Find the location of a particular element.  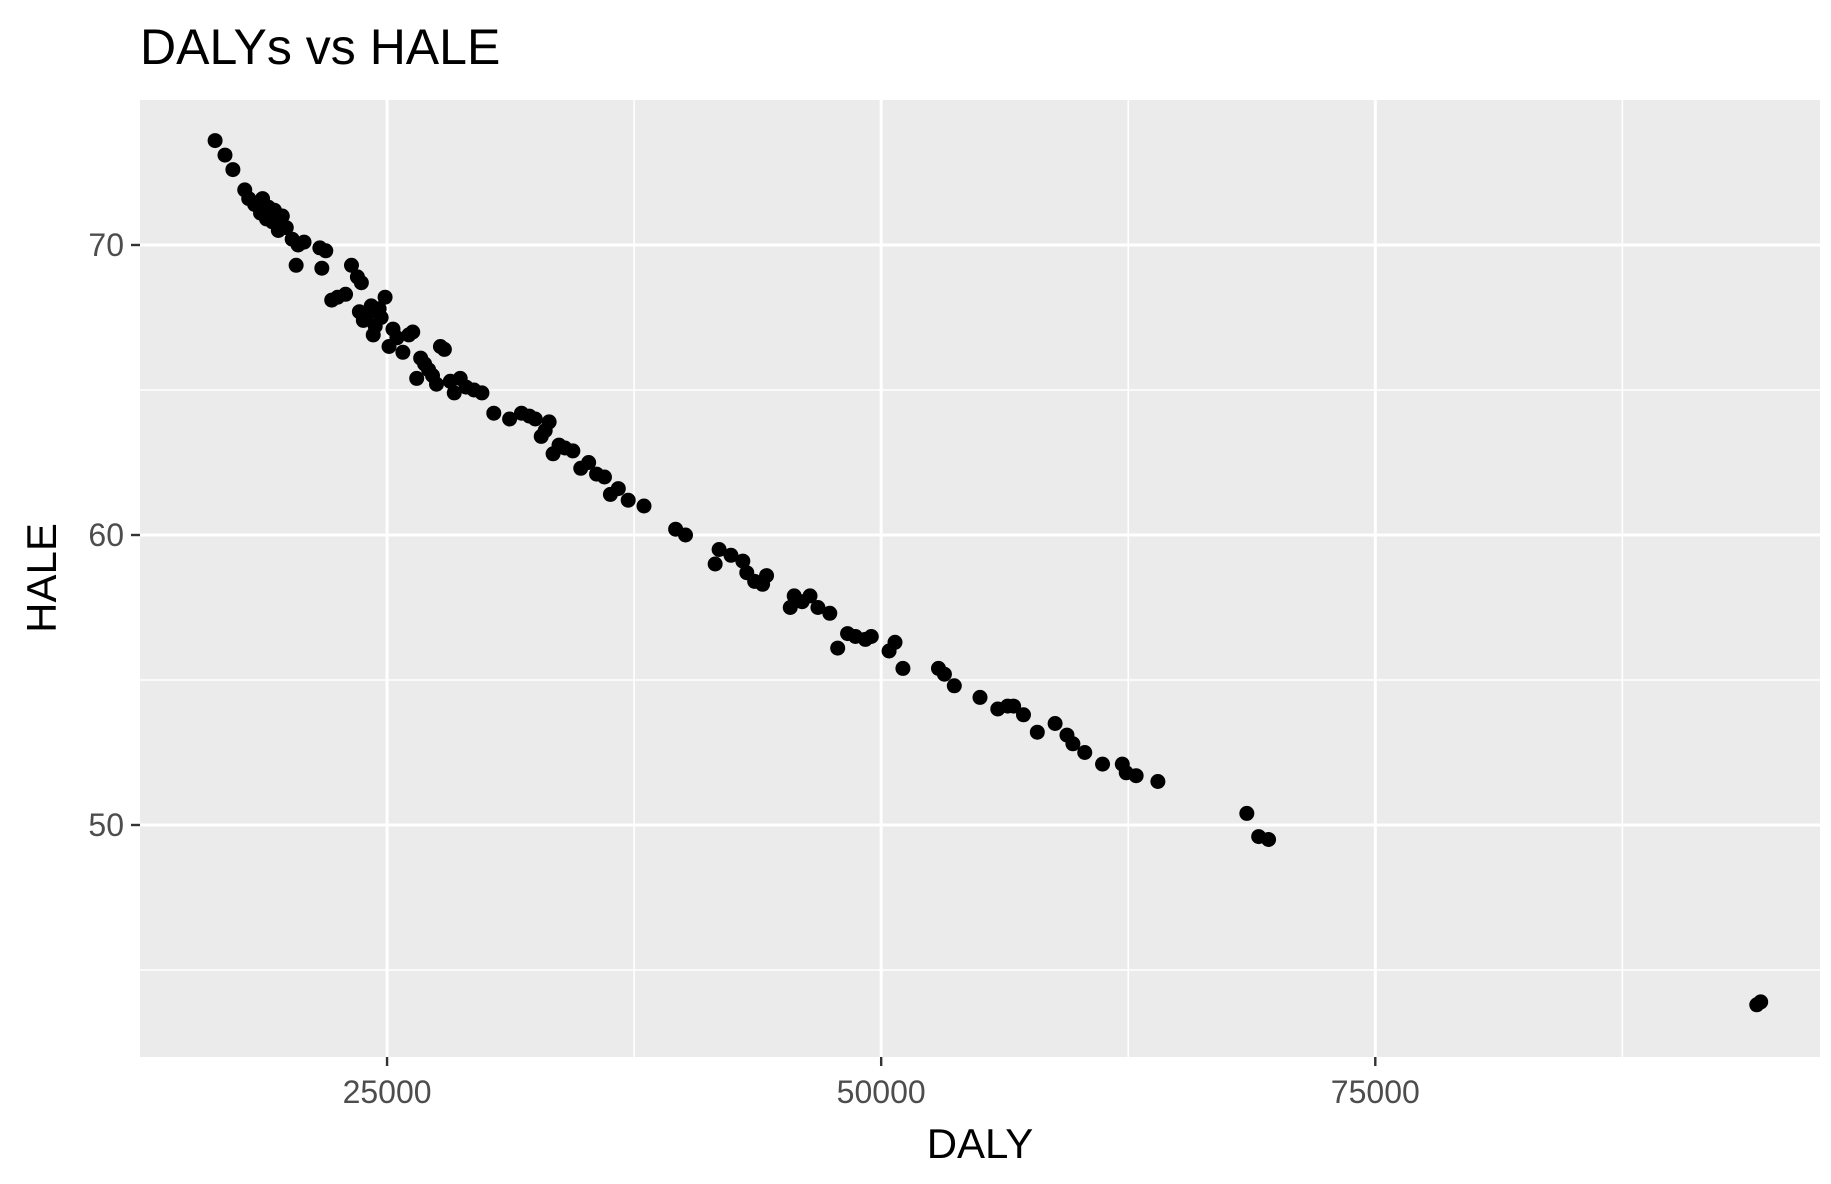

x-tick-label: 50000 is located at coordinates (881, 1092).